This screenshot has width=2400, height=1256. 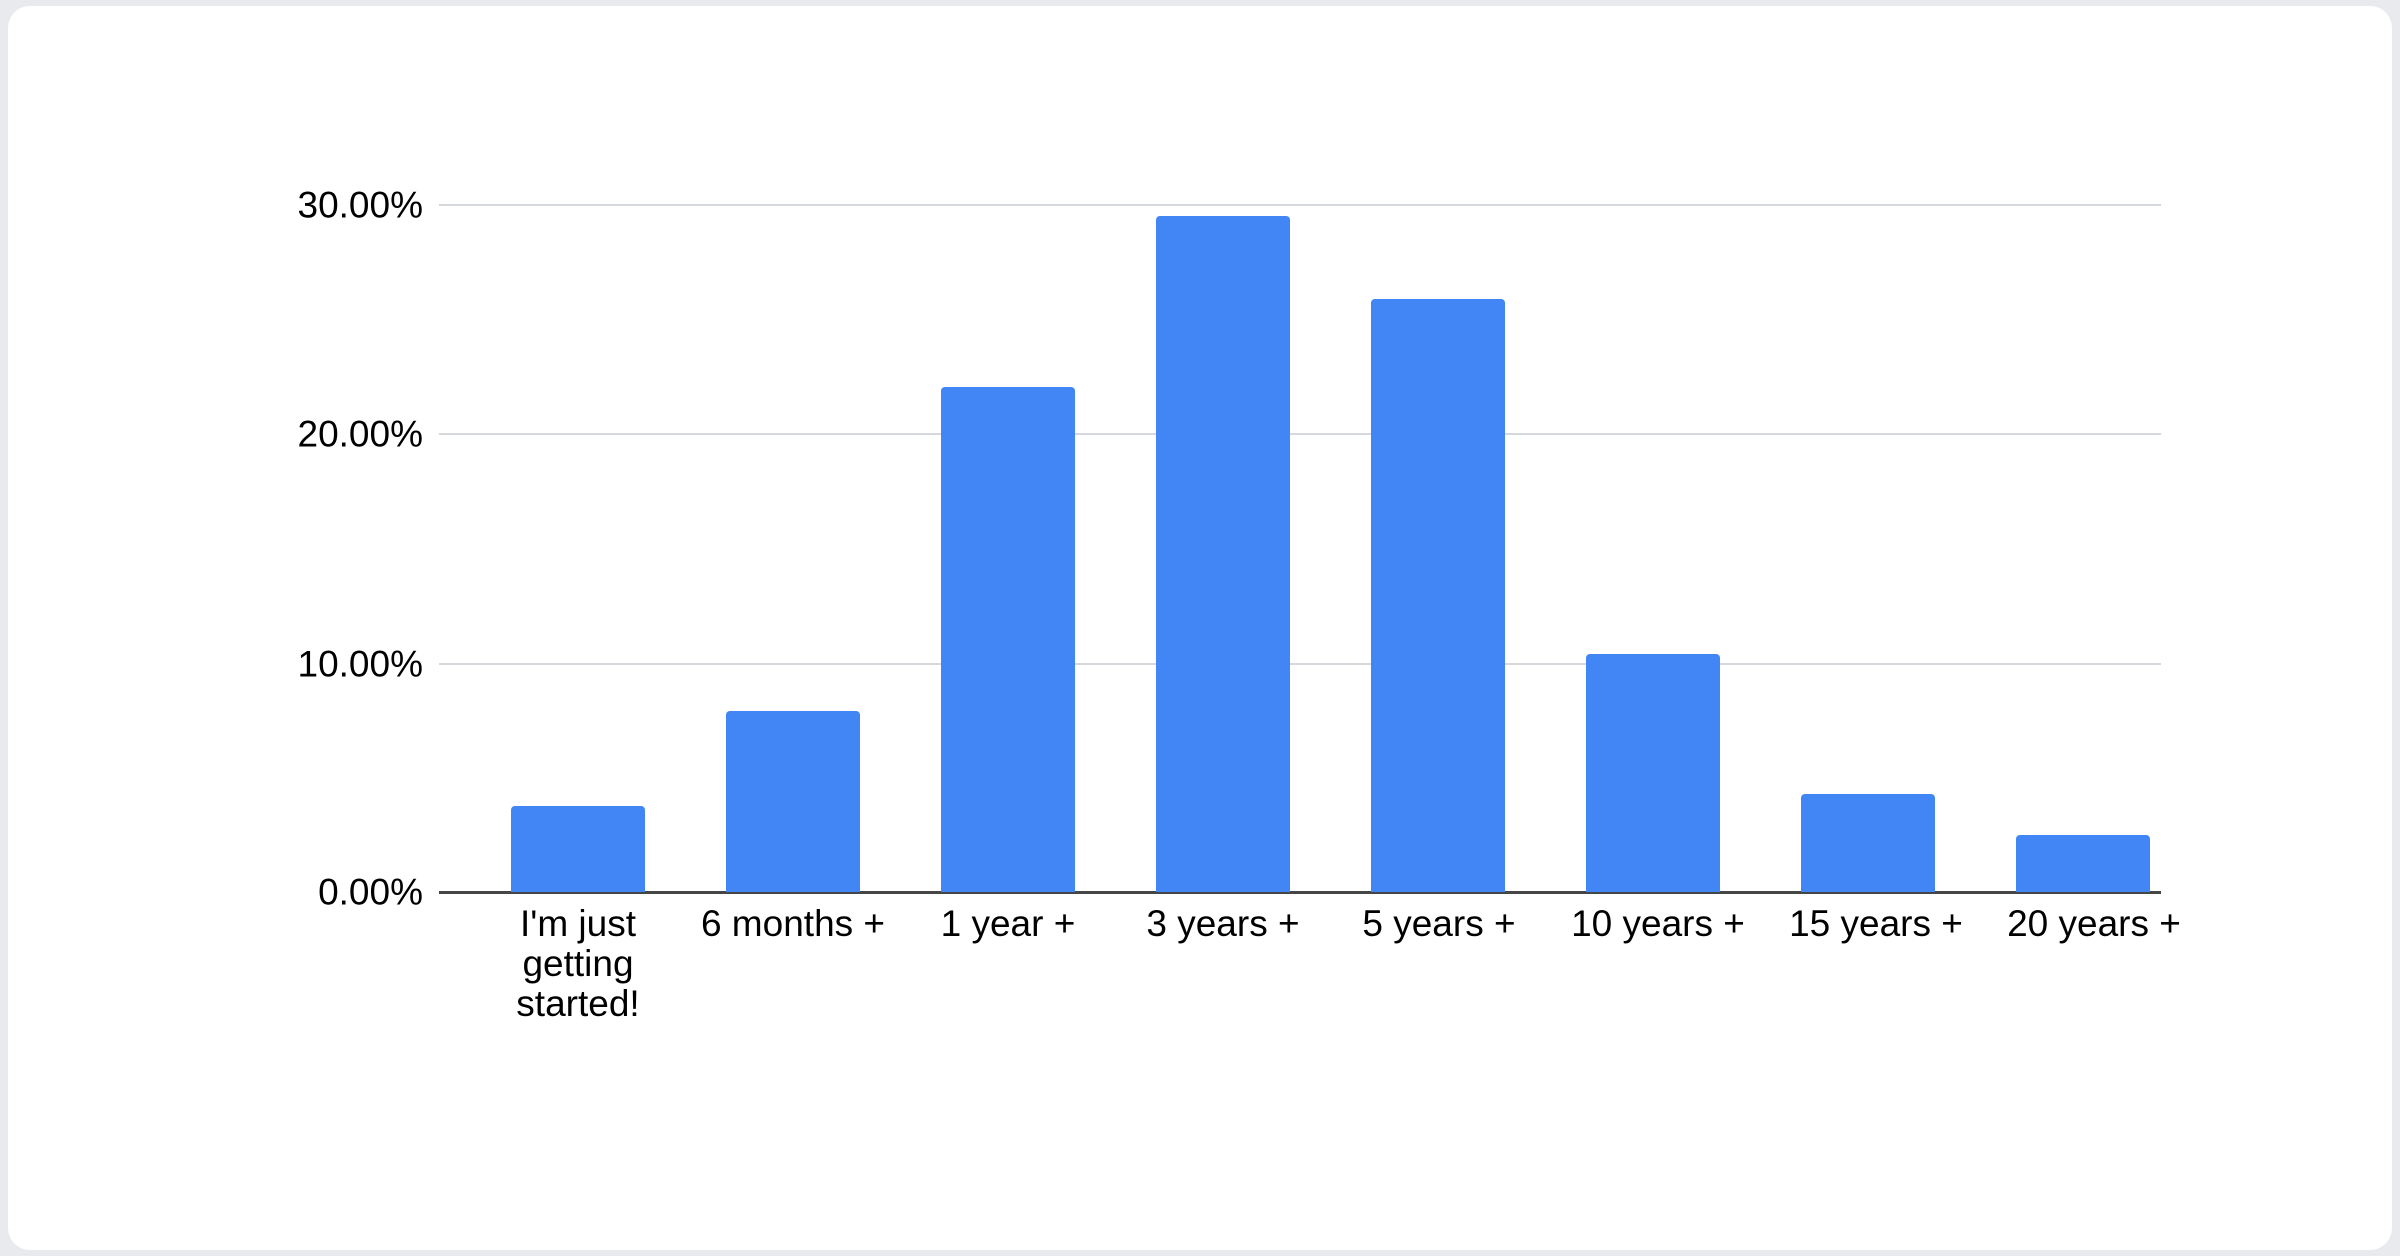 What do you see at coordinates (291, 536) in the screenshot?
I see `y-axis: 30.00% 20.00% 10.00% 0.00%` at bounding box center [291, 536].